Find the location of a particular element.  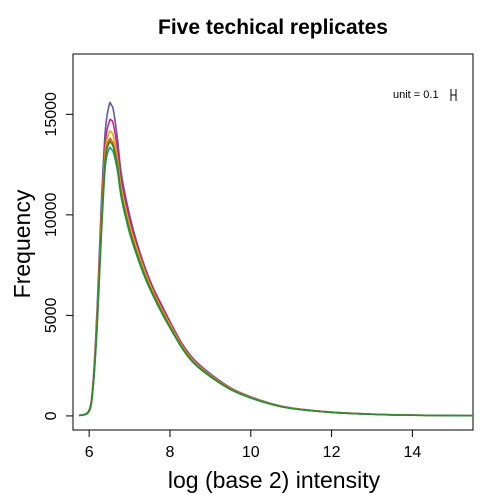

unit-marker is located at coordinates (453, 95).